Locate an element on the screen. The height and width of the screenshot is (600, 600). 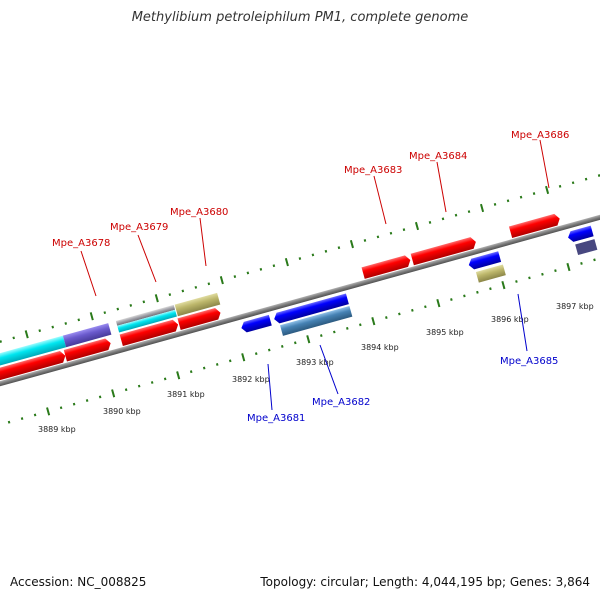
gene-label: Mpe_A3678 is located at coordinates (81, 243).